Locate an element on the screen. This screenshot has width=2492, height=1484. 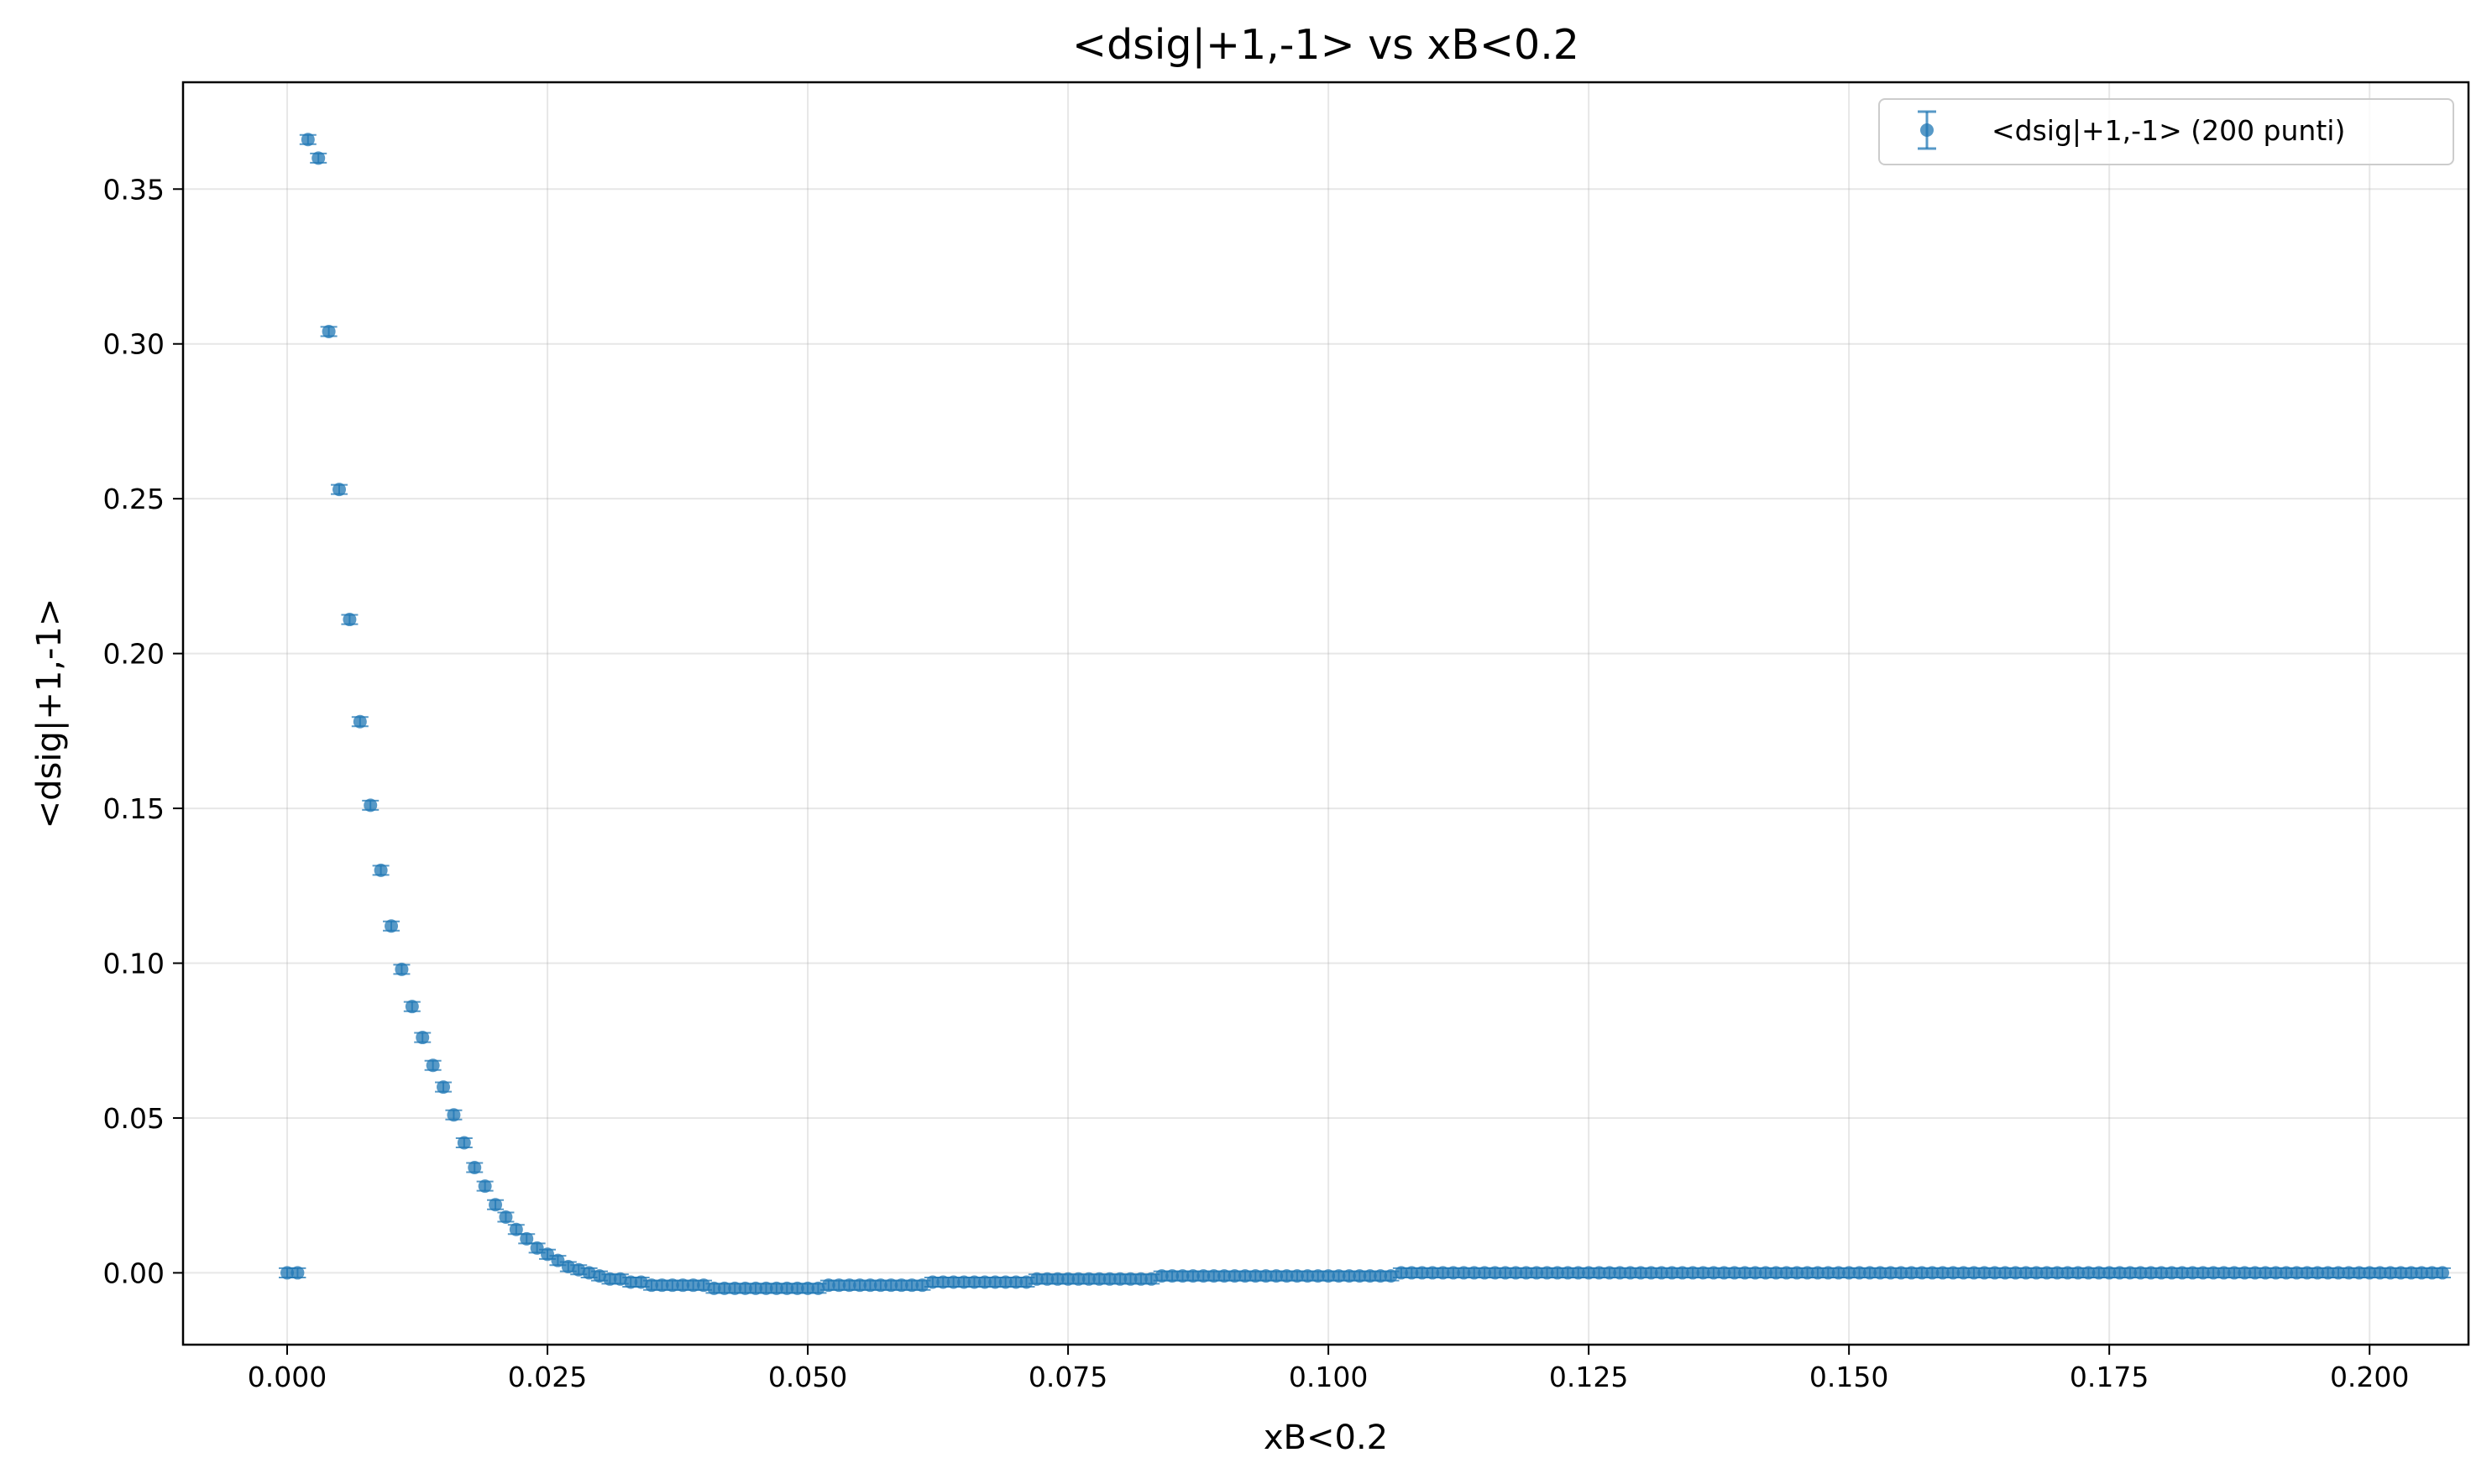
y-tick-label: 0.25 is located at coordinates (134, 499).